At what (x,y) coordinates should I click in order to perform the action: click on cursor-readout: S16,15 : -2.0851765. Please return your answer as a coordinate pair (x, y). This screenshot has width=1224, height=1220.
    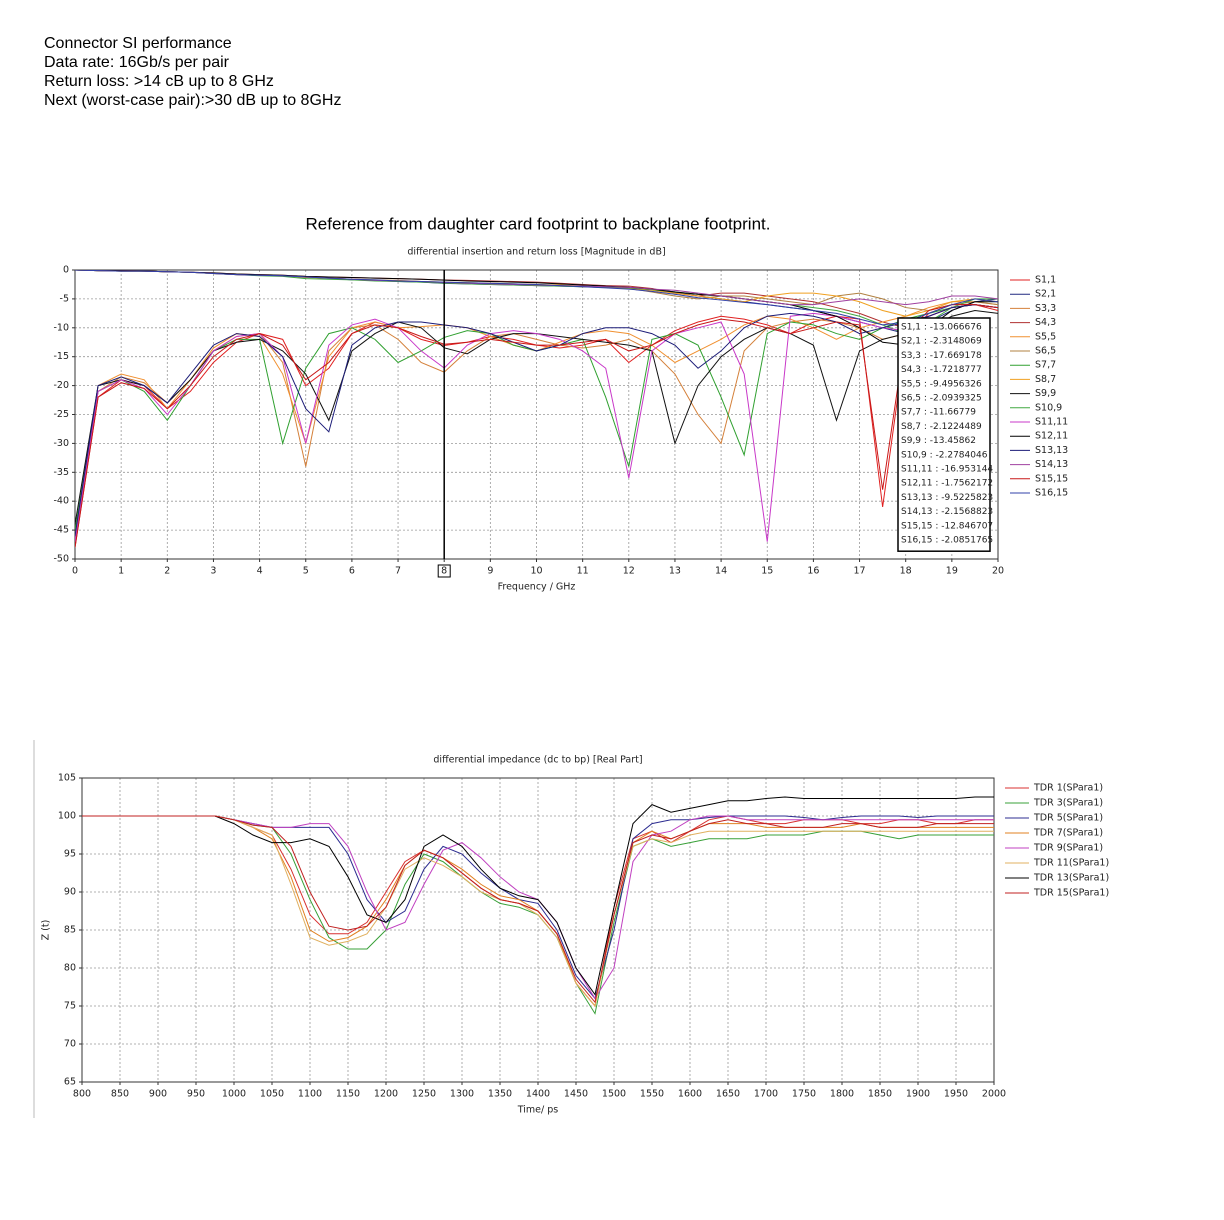
    Looking at the image, I should click on (947, 541).